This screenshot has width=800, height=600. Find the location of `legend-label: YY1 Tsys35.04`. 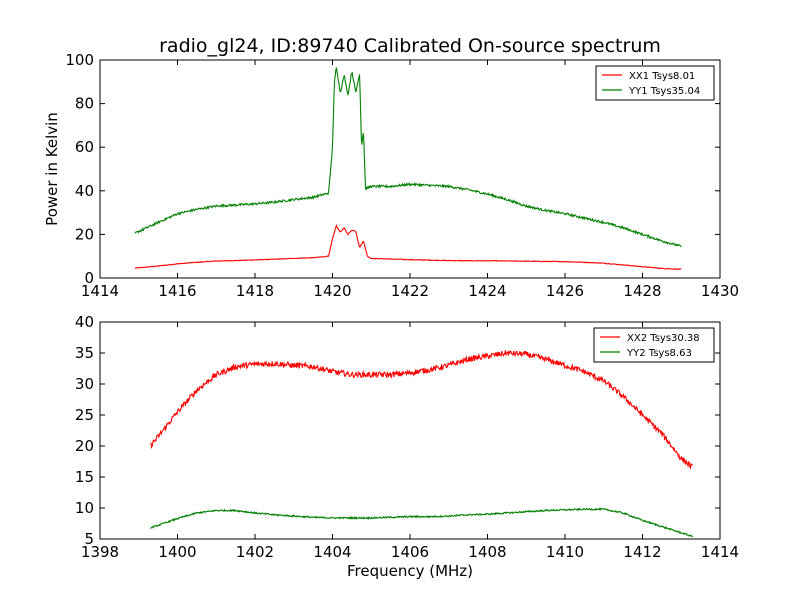

legend-label: YY1 Tsys35.04 is located at coordinates (664, 91).